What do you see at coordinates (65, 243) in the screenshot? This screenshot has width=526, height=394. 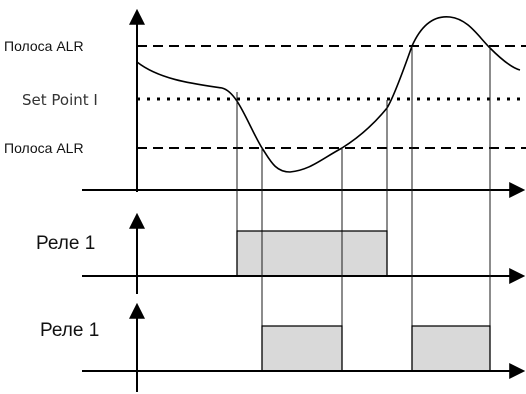 I see `relay-1-top-label: Реле 1` at bounding box center [65, 243].